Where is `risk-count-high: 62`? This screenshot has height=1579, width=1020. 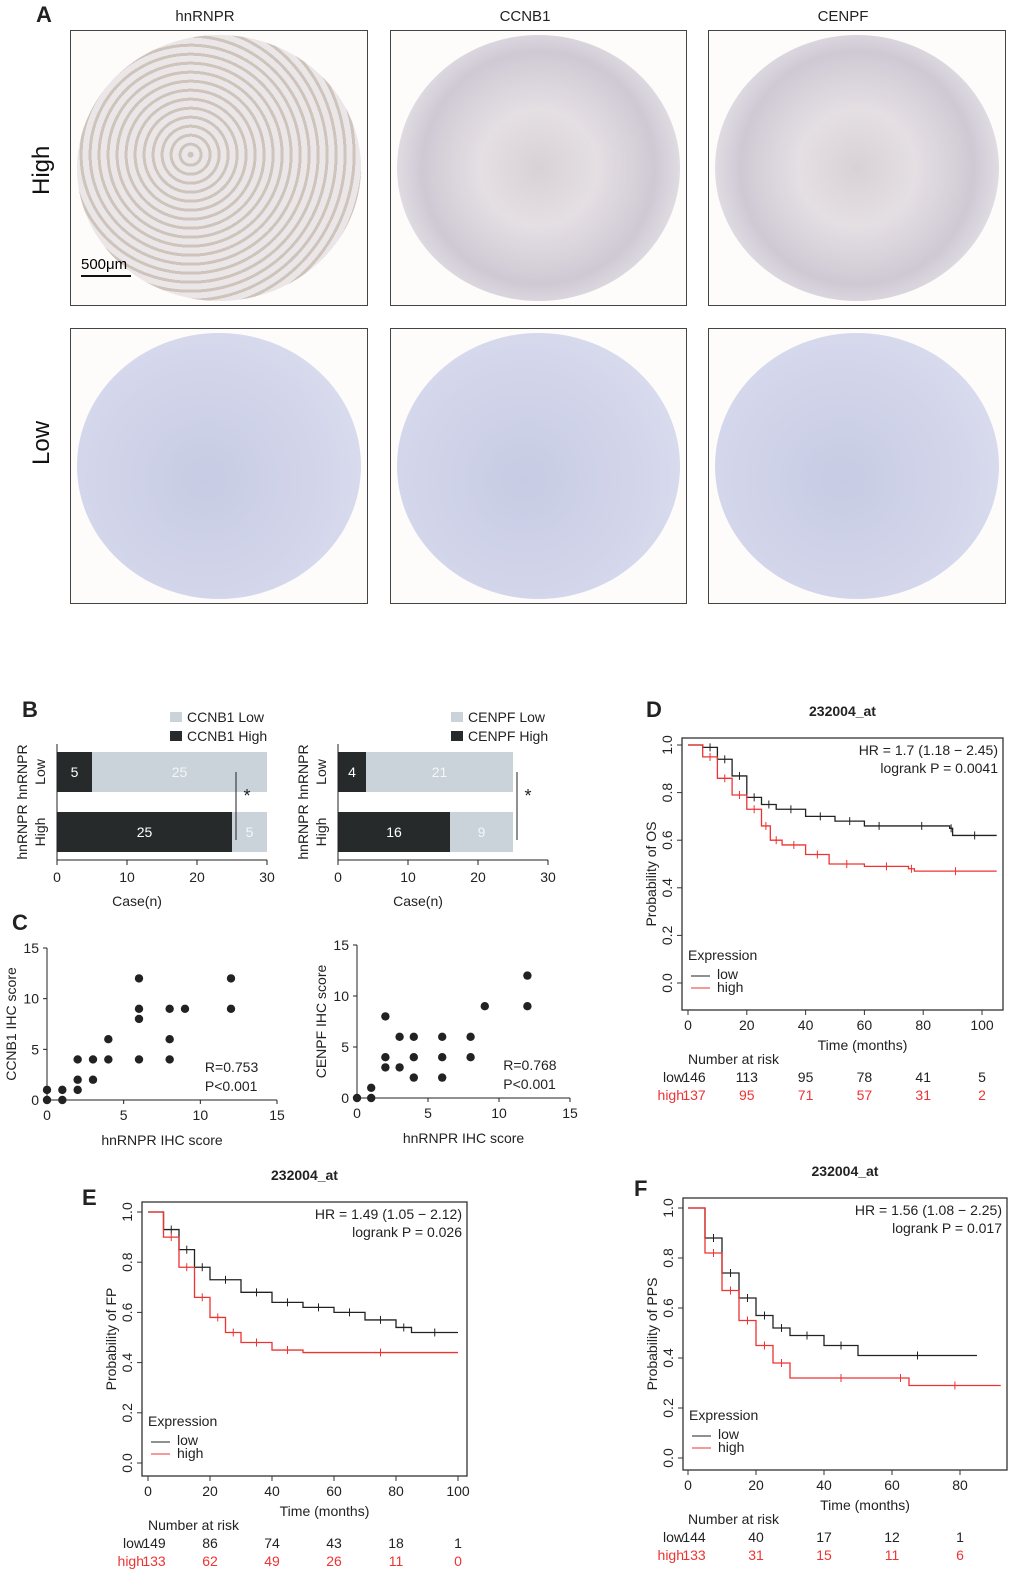
risk-count-high: 62 is located at coordinates (210, 1561).